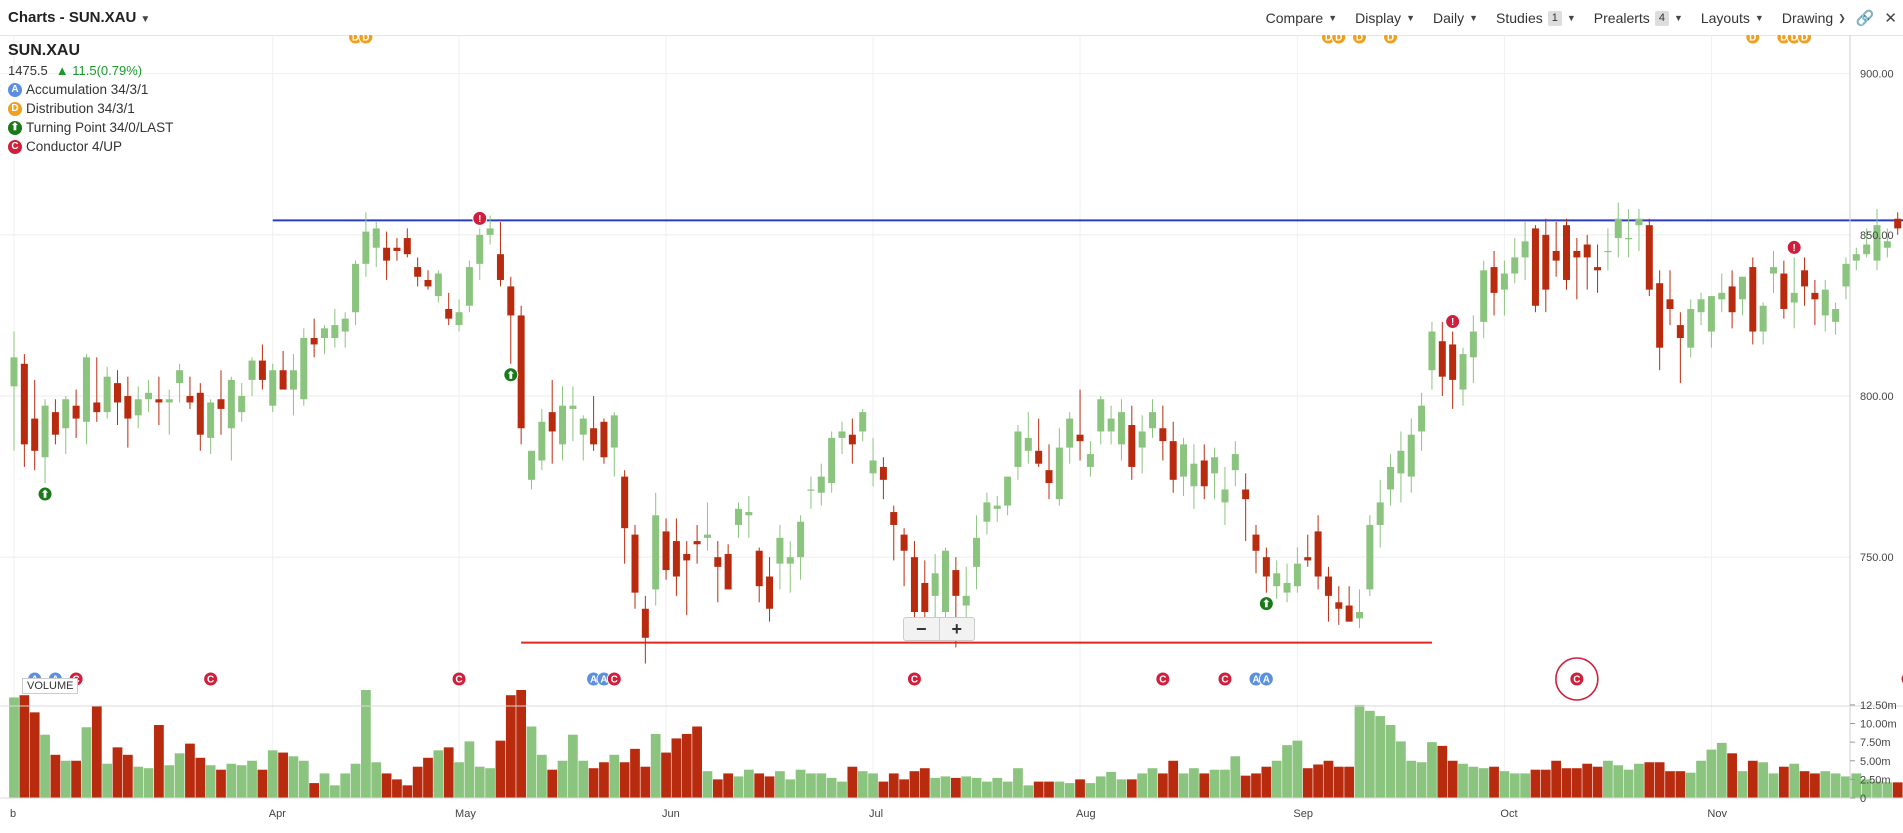  What do you see at coordinates (90, 108) in the screenshot?
I see `legend-item-distribution: D Distribution 34/3/1` at bounding box center [90, 108].